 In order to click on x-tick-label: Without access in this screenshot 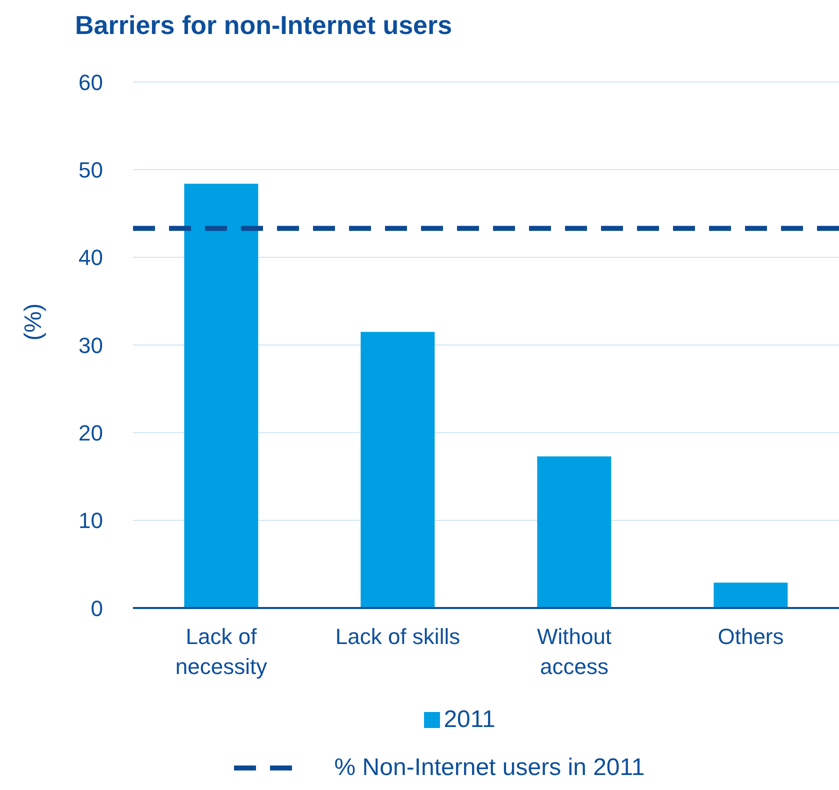, I will do `click(574, 651)`.